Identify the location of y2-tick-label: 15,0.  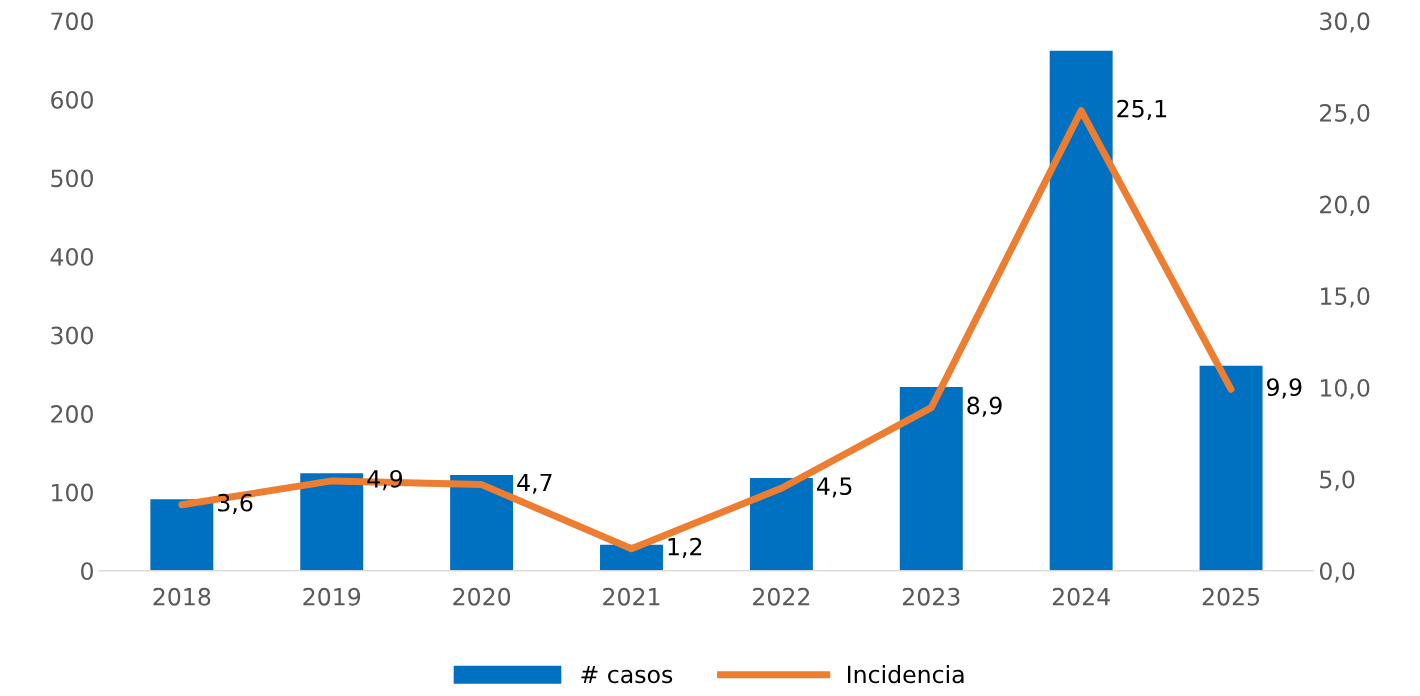
(1345, 297).